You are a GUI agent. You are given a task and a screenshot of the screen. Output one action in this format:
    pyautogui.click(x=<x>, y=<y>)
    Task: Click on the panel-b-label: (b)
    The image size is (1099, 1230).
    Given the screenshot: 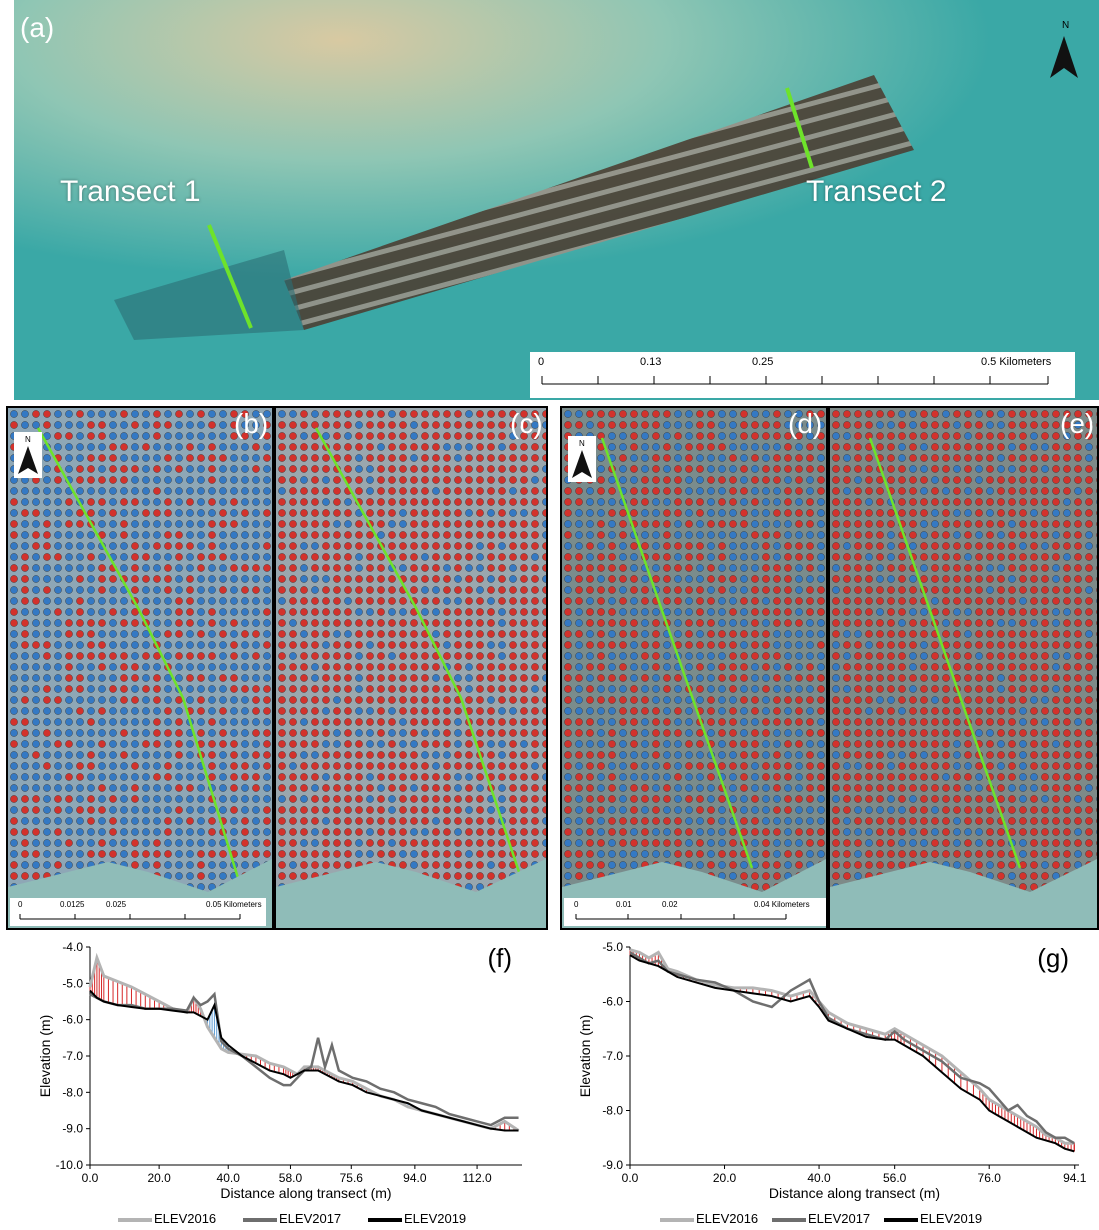 What is the action you would take?
    pyautogui.click(x=251, y=423)
    